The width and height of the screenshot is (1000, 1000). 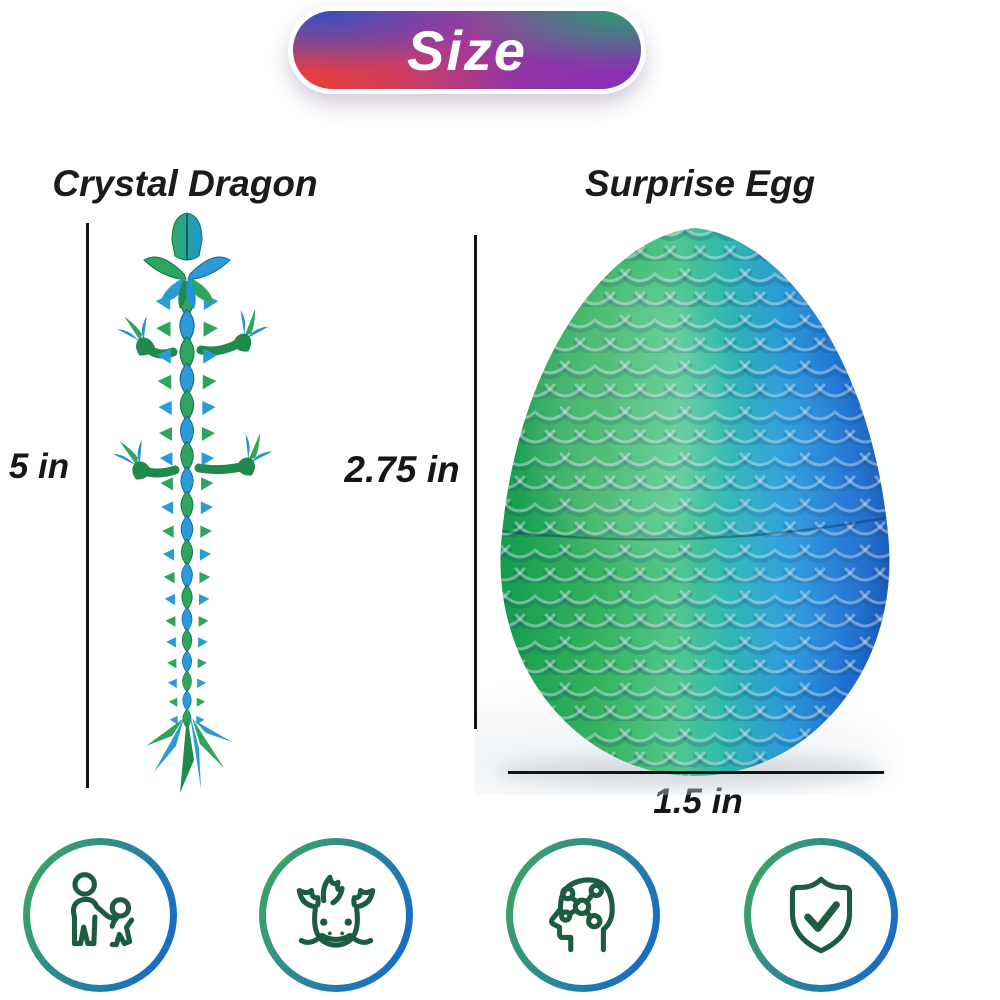 I want to click on feature-badge-brain, so click(x=583, y=915).